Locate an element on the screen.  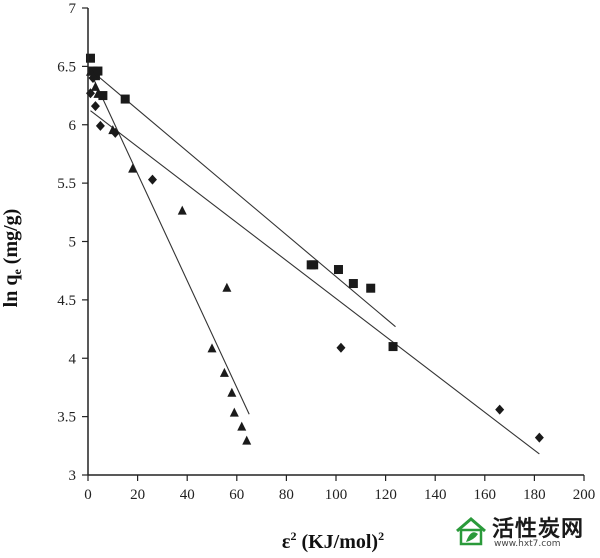
y-tick-label: 3 is located at coordinates (73, 476).